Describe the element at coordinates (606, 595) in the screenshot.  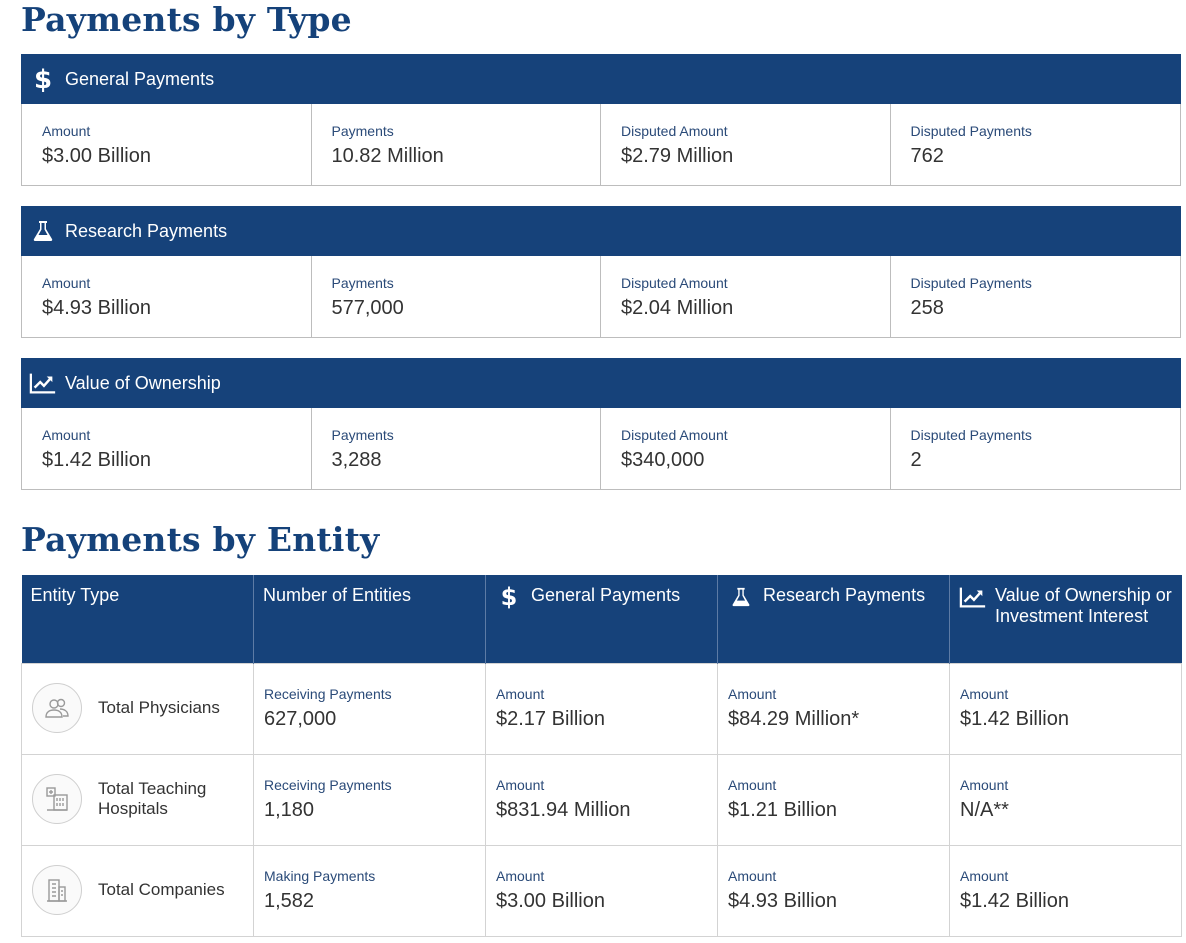
I see `header-label: General Payments` at that location.